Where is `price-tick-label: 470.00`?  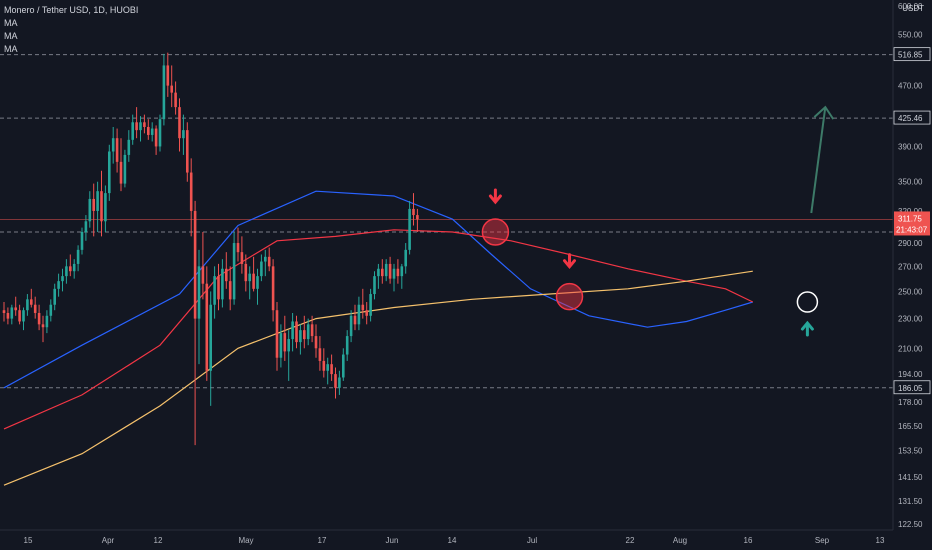
price-tick-label: 470.00 is located at coordinates (910, 86).